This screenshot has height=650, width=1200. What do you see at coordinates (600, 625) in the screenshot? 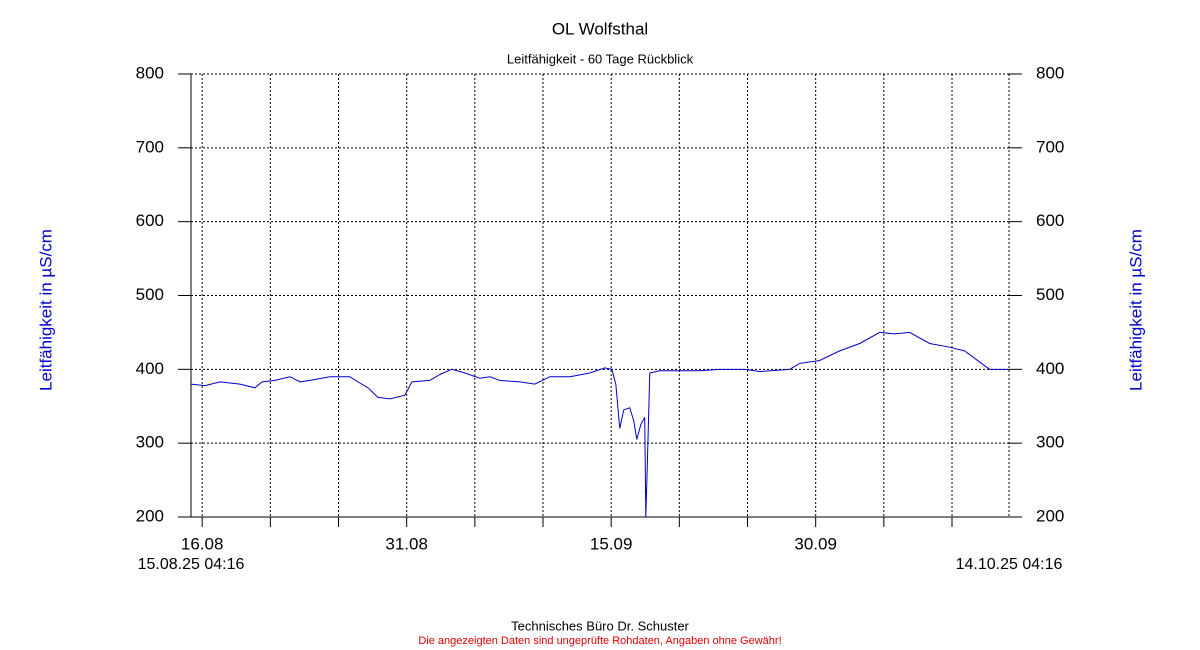
I see `footer: Technisches Büro Dr. Schuster` at bounding box center [600, 625].